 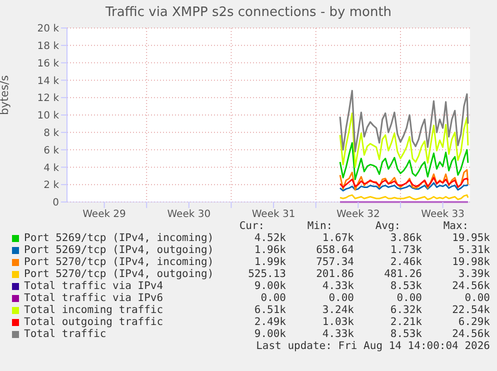 I want to click on legend-label: Total traffic via IPv6, so click(x=94, y=298).